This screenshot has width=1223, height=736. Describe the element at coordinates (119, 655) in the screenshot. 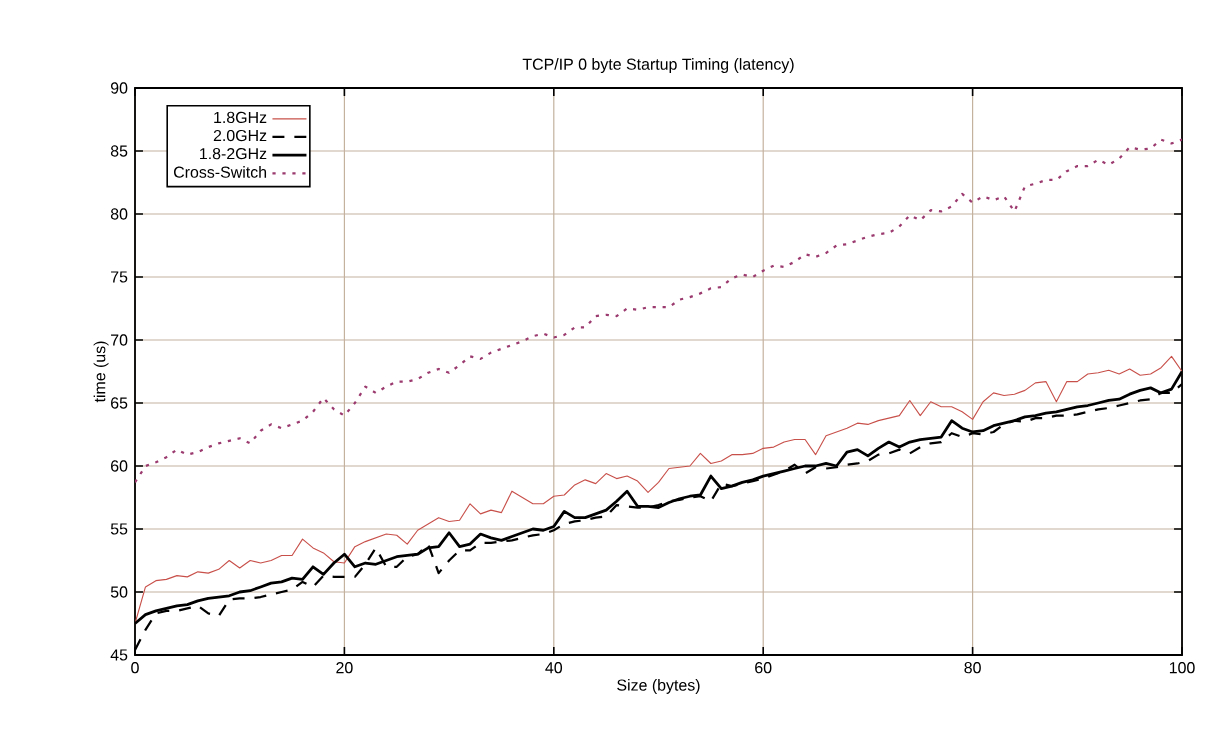

I see `y-tick-label: 45` at that location.